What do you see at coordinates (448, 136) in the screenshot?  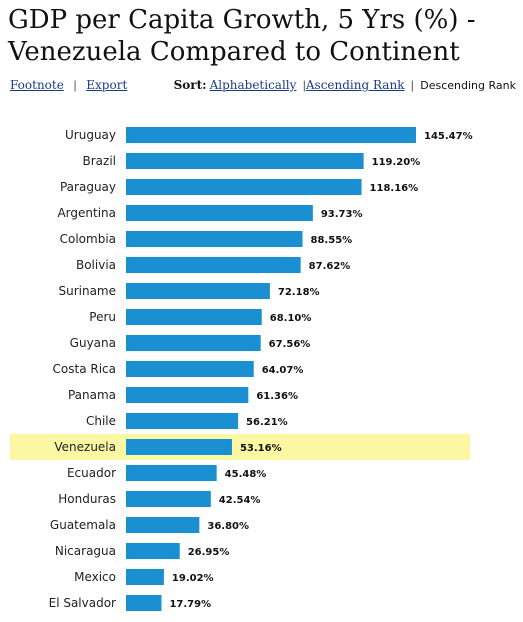 I see `value-label-uruguay: 145.47%` at bounding box center [448, 136].